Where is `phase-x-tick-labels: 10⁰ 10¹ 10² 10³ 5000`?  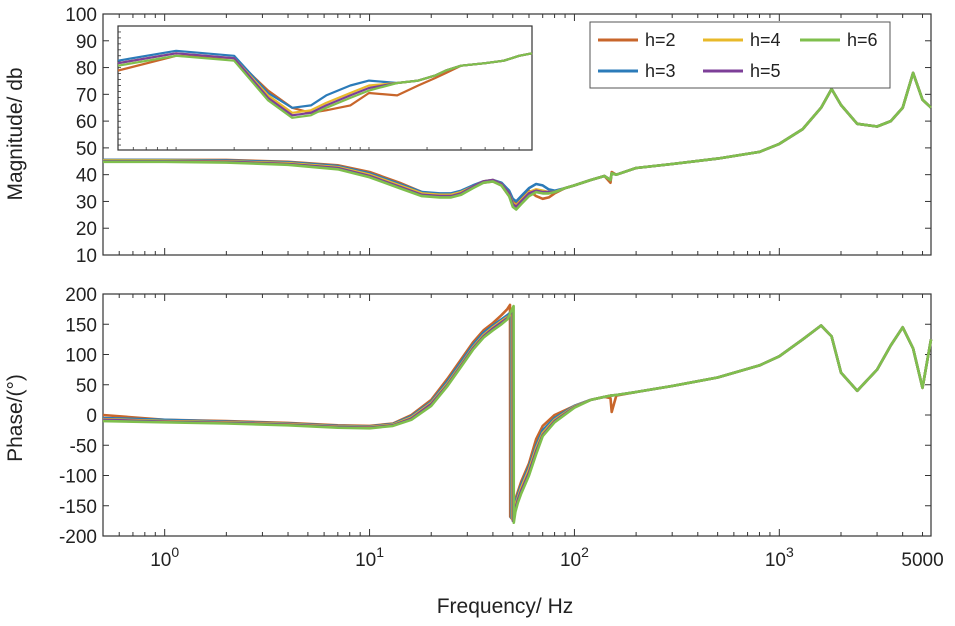
phase-x-tick-labels: 10⁰ 10¹ 10² 10³ 5000 is located at coordinates (546, 557).